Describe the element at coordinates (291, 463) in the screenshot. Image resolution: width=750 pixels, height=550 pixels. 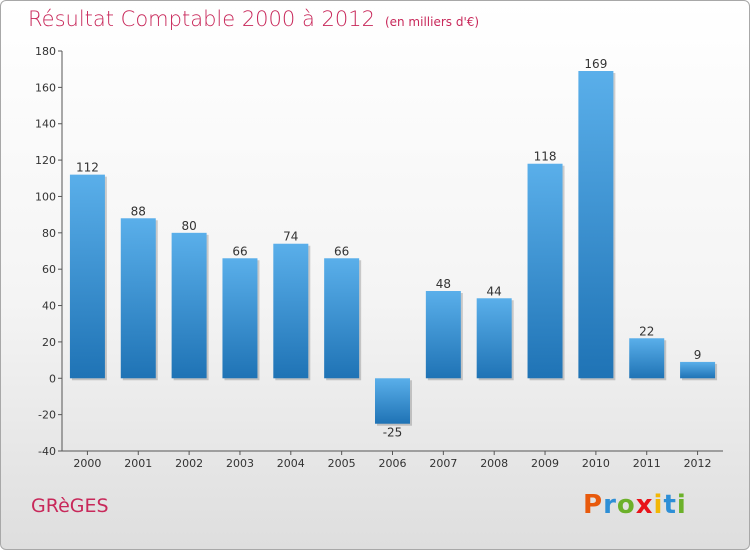
I see `x-tick-label: 2004` at that location.